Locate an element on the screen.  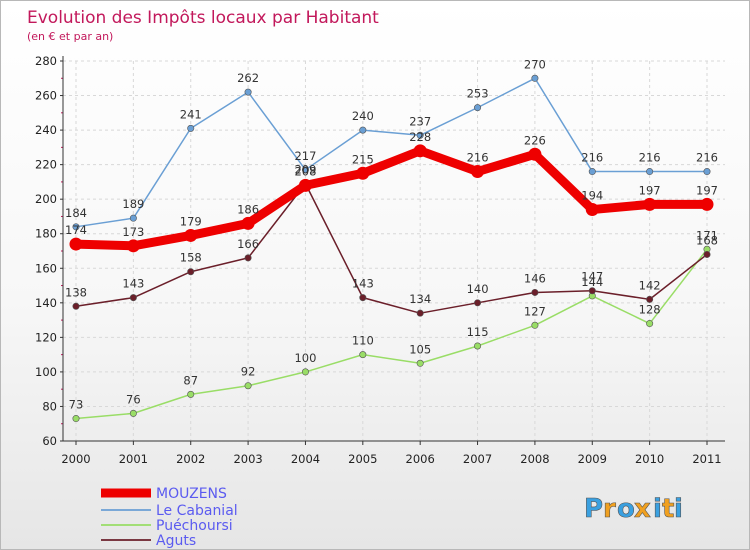
data-label: 209 is located at coordinates (305, 170).